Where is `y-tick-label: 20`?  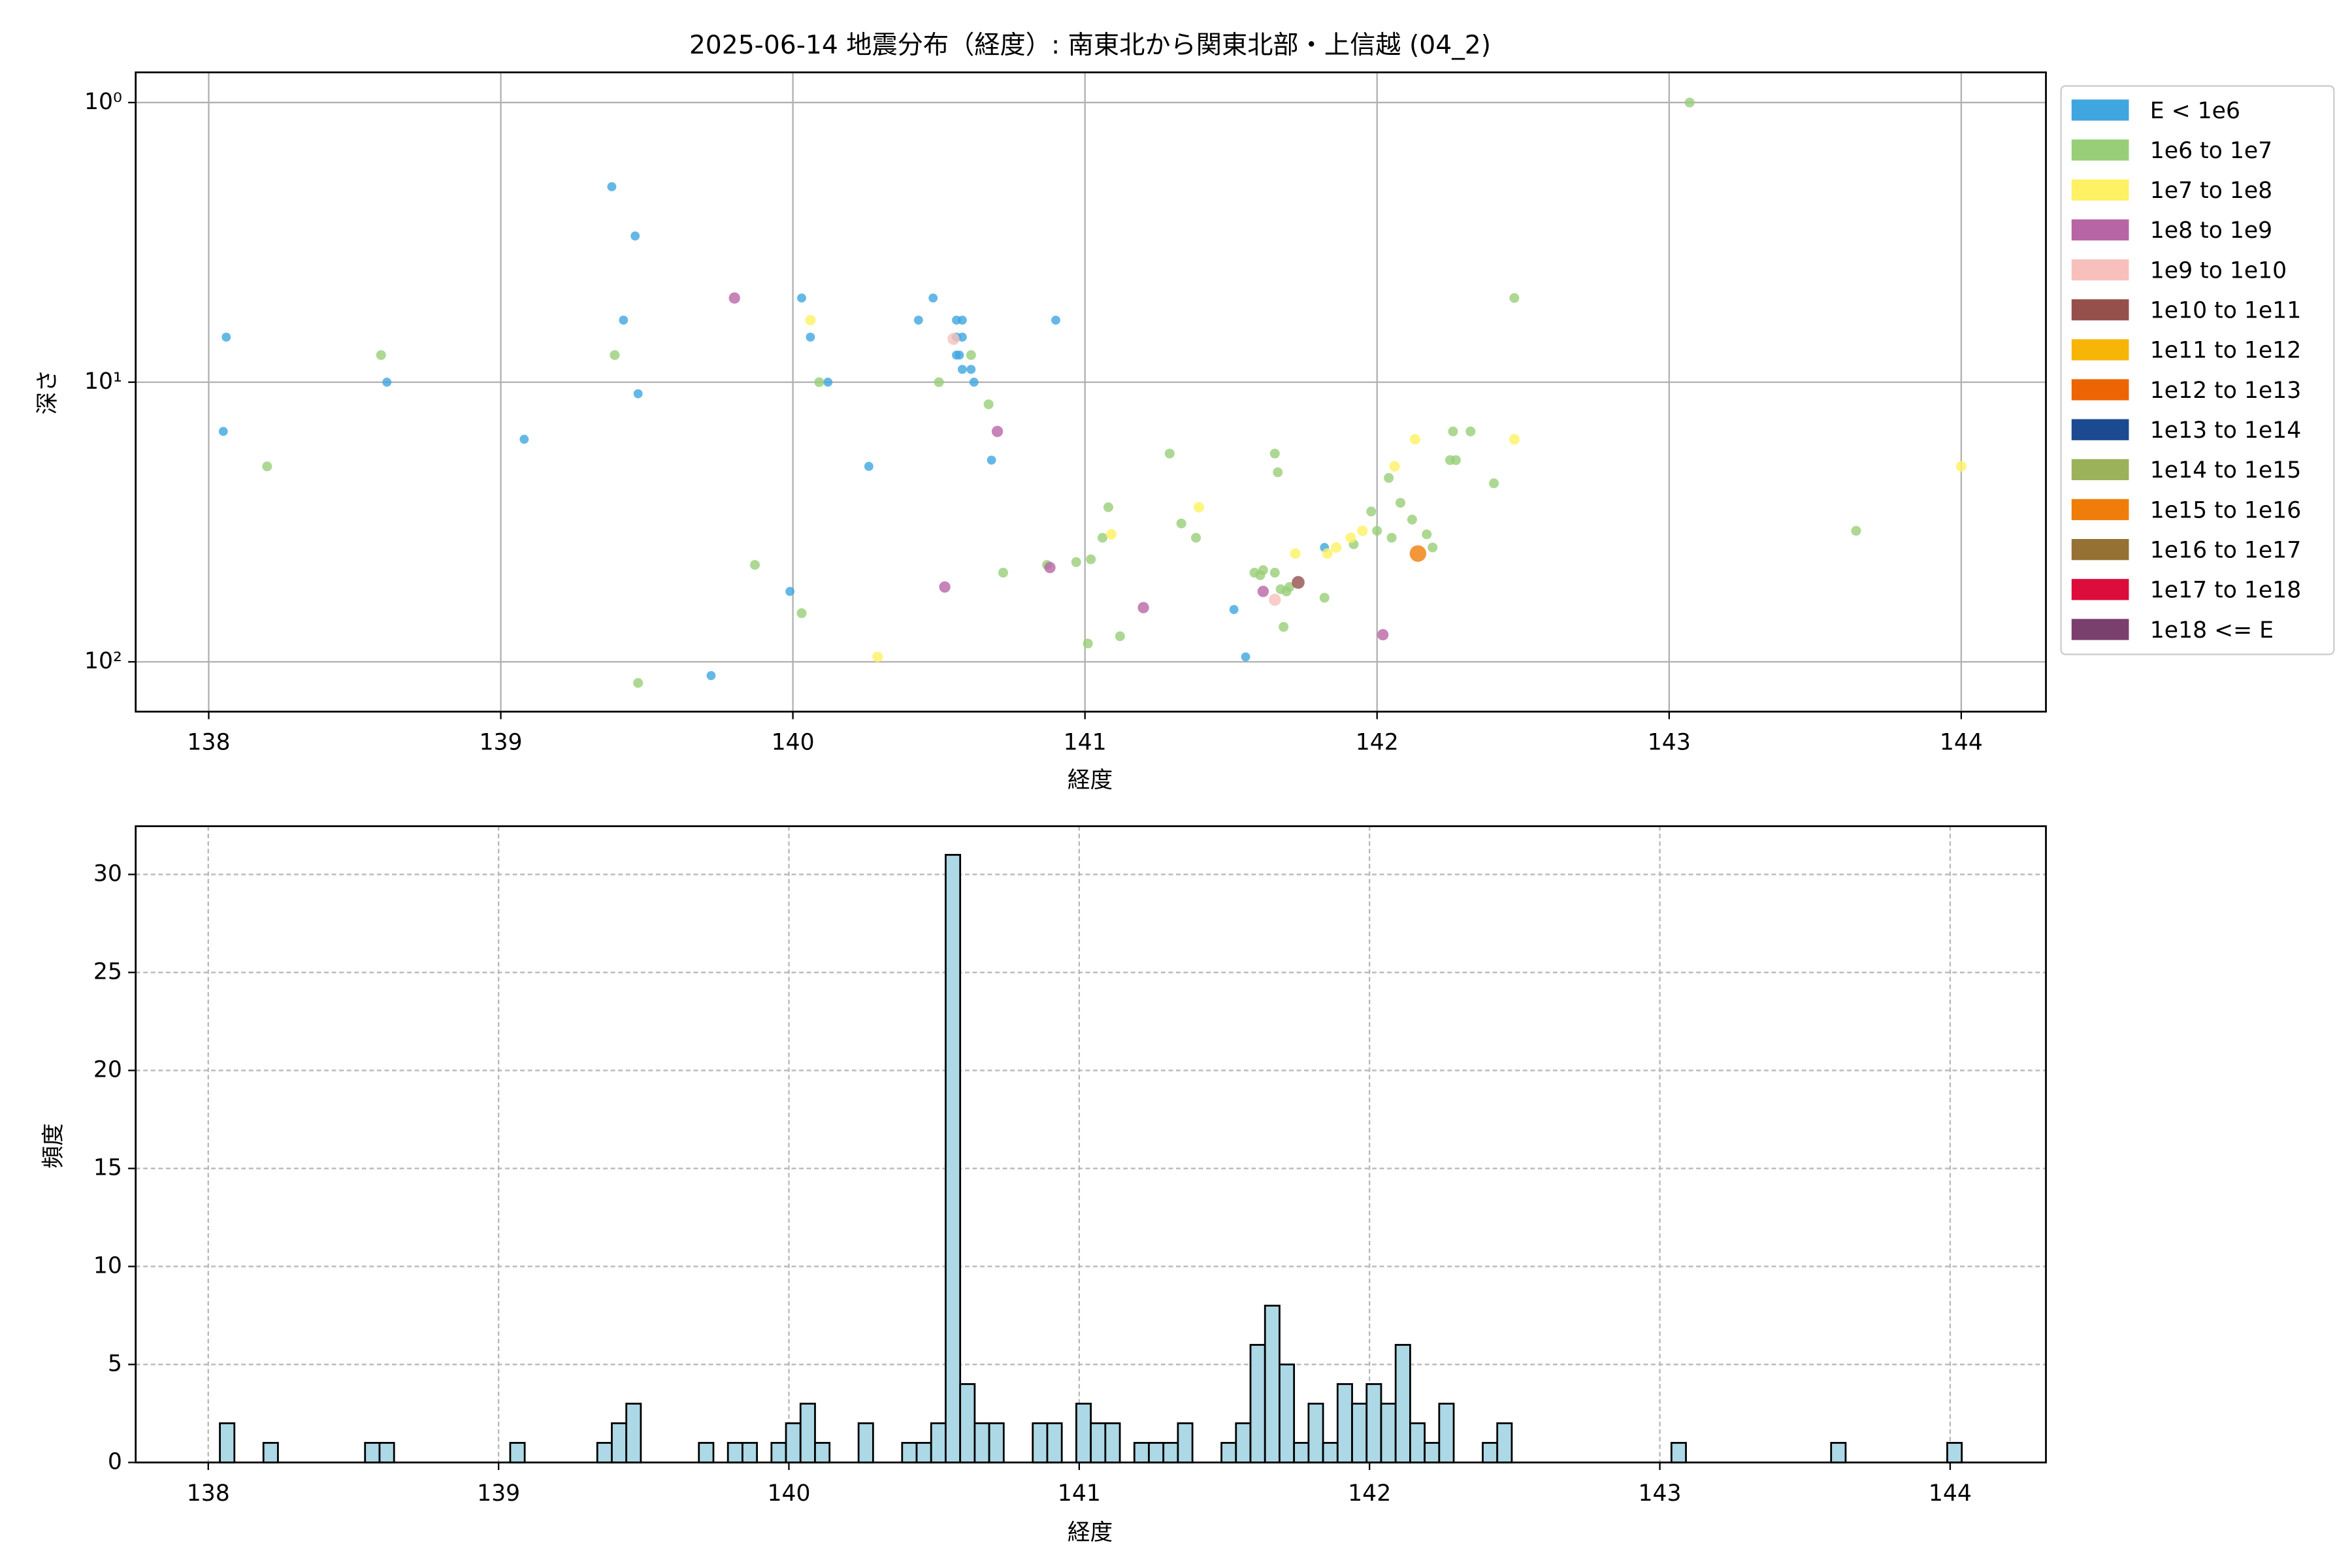 y-tick-label: 20 is located at coordinates (107, 1069).